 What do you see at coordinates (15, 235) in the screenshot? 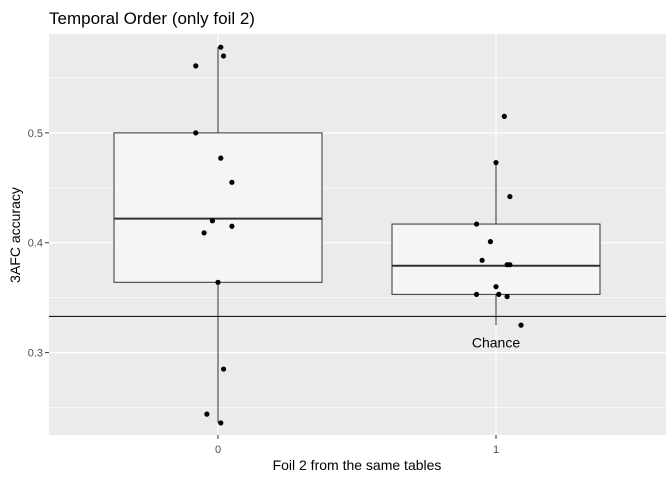
I see `y-axis-title: 3AFC accuracy` at bounding box center [15, 235].